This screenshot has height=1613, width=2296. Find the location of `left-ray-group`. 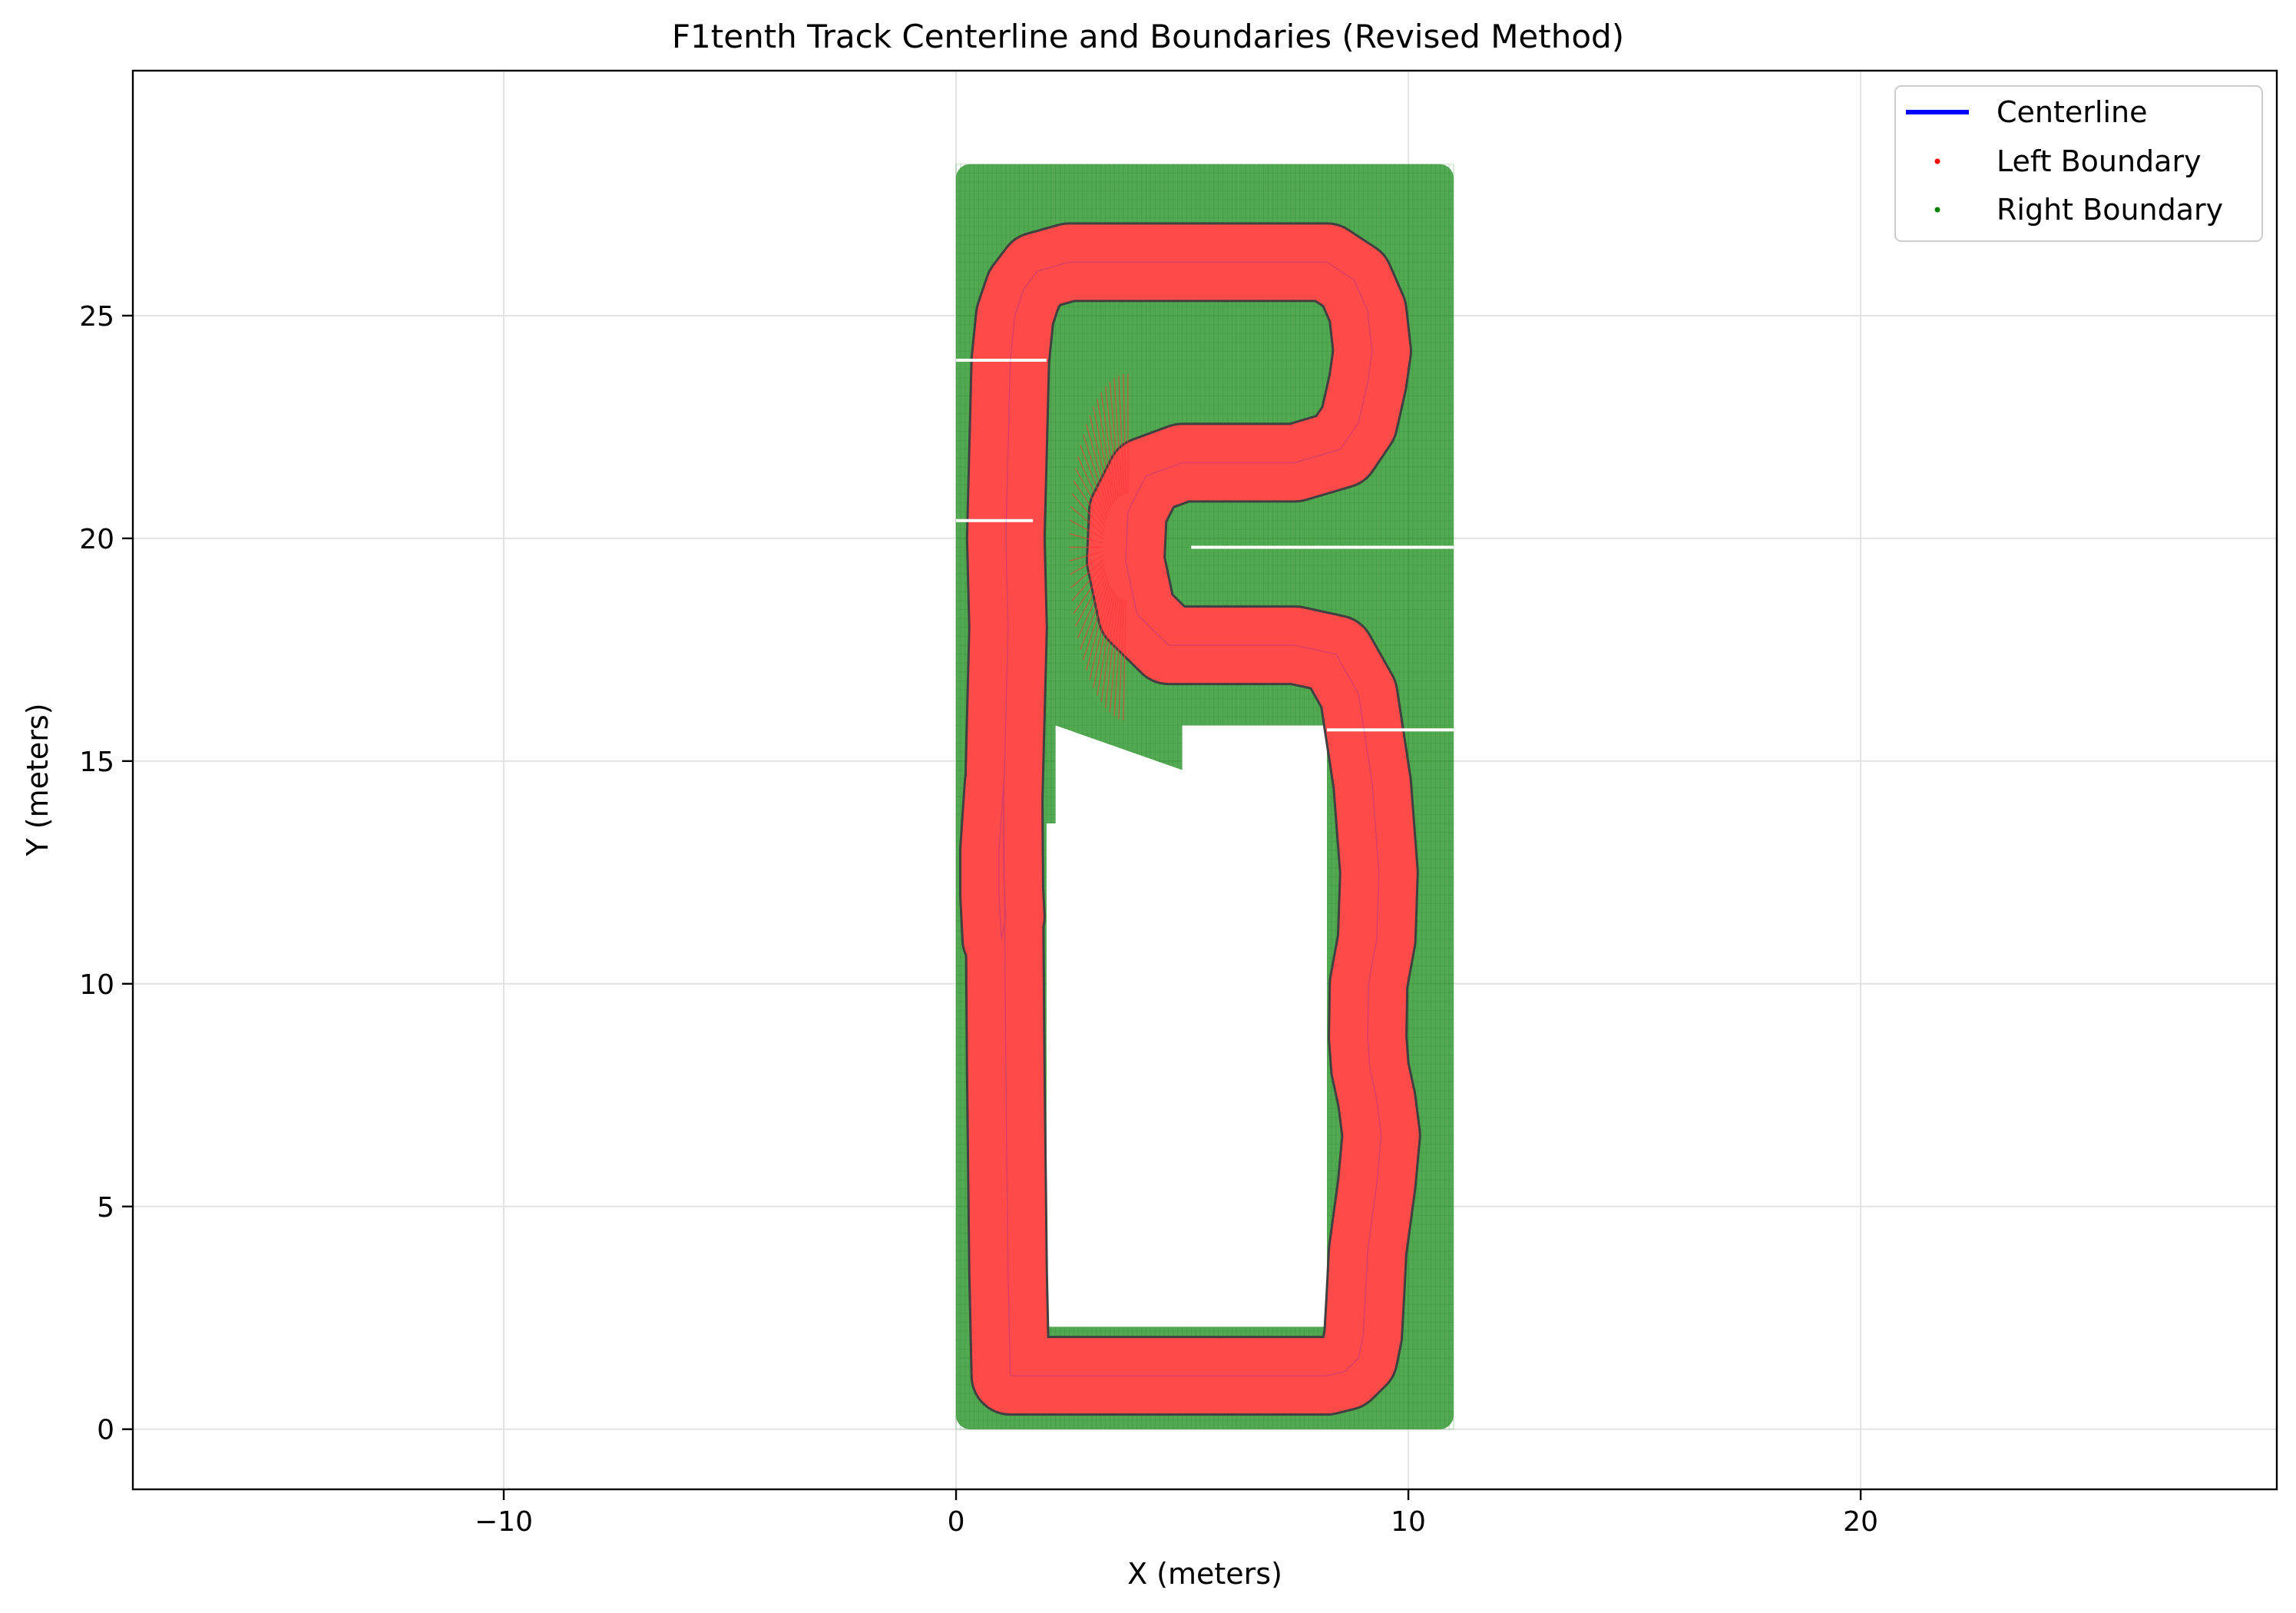

left-ray-group is located at coordinates (1099, 546).